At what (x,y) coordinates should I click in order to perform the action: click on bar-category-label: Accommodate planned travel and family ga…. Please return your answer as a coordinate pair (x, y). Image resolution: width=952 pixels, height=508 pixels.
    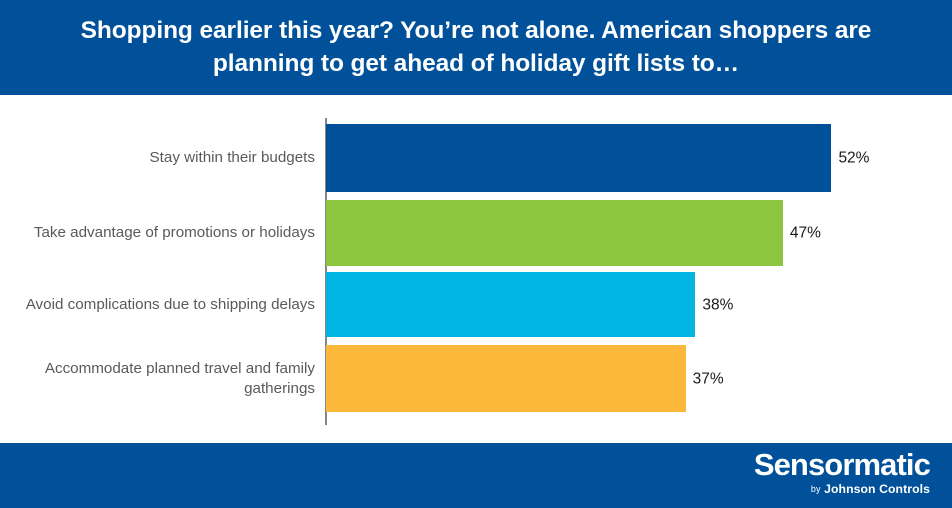
    Looking at the image, I should click on (179, 378).